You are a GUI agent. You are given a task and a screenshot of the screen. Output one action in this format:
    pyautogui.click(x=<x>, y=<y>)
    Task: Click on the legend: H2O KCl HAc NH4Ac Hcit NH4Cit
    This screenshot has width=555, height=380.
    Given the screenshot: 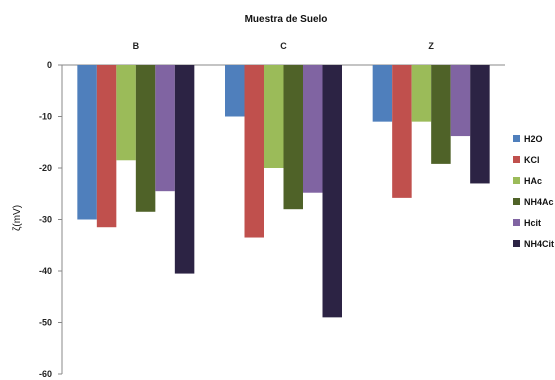 What is the action you would take?
    pyautogui.click(x=533, y=191)
    